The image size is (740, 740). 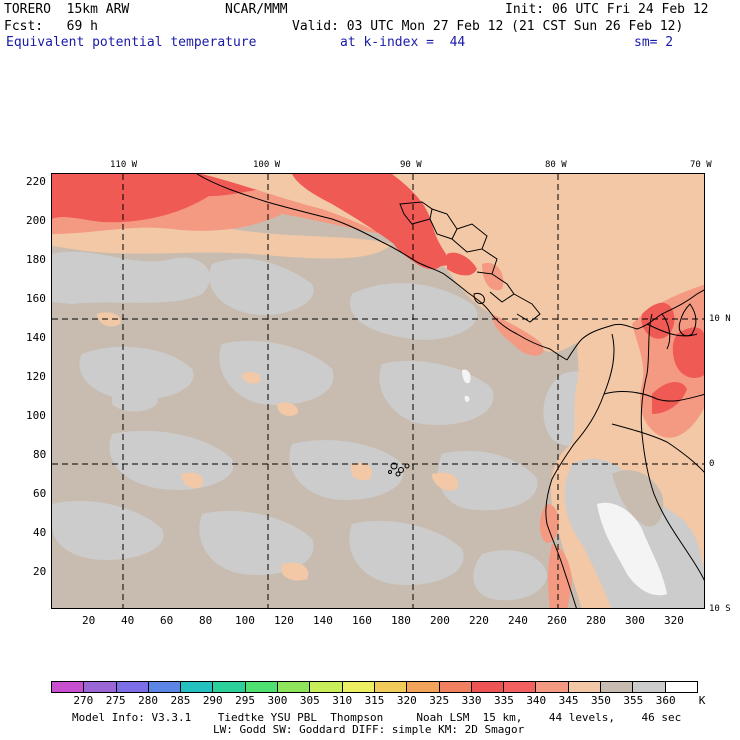 What do you see at coordinates (406, 700) in the screenshot?
I see `colorbar-label: 320` at bounding box center [406, 700].